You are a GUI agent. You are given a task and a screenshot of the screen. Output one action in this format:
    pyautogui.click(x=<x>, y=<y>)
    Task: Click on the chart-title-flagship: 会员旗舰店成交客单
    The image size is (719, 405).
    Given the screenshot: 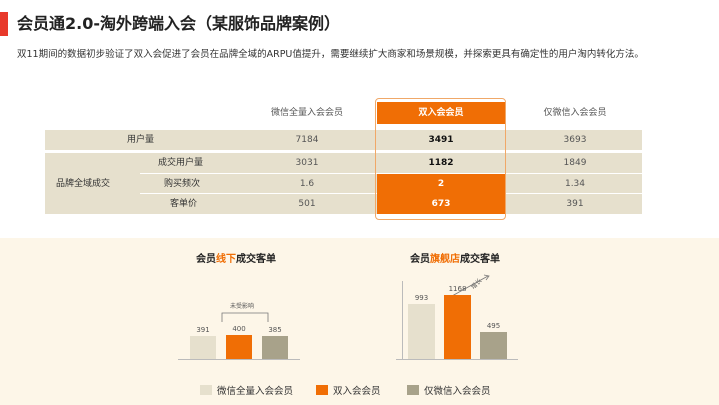 What is the action you would take?
    pyautogui.click(x=455, y=259)
    